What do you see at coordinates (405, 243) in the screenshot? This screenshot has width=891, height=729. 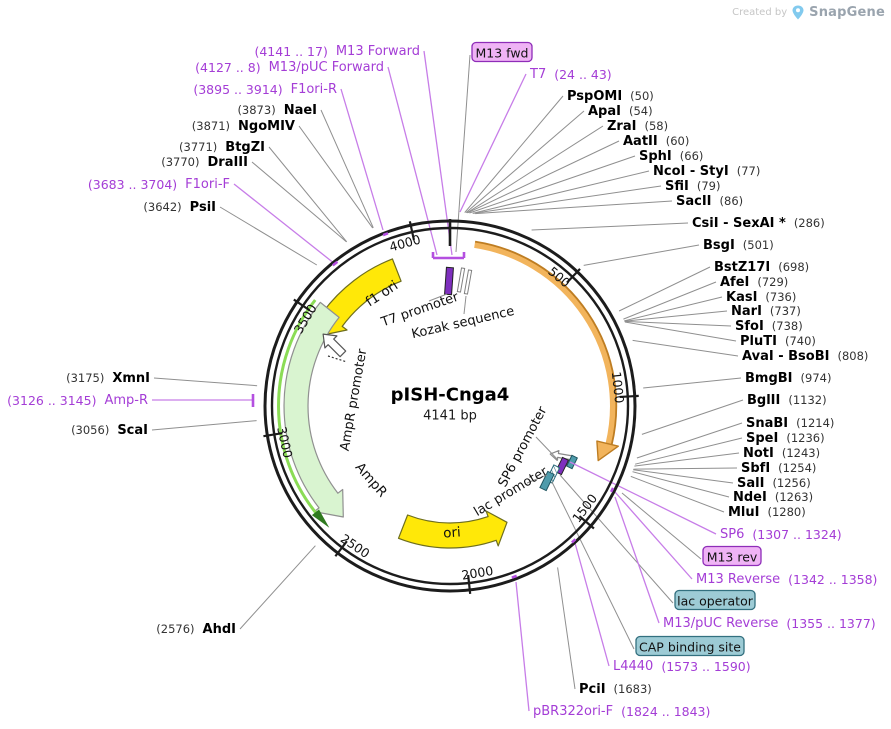 I see `tick-label-4000: 4000` at bounding box center [405, 243].